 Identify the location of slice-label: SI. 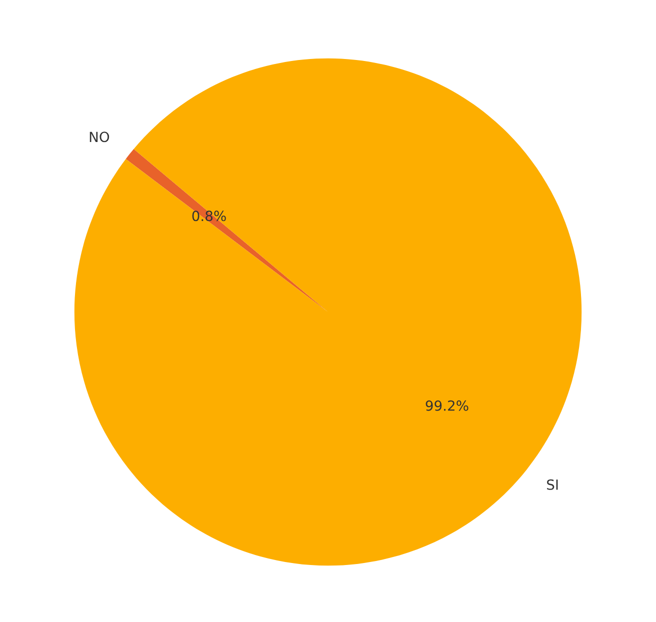
(552, 484).